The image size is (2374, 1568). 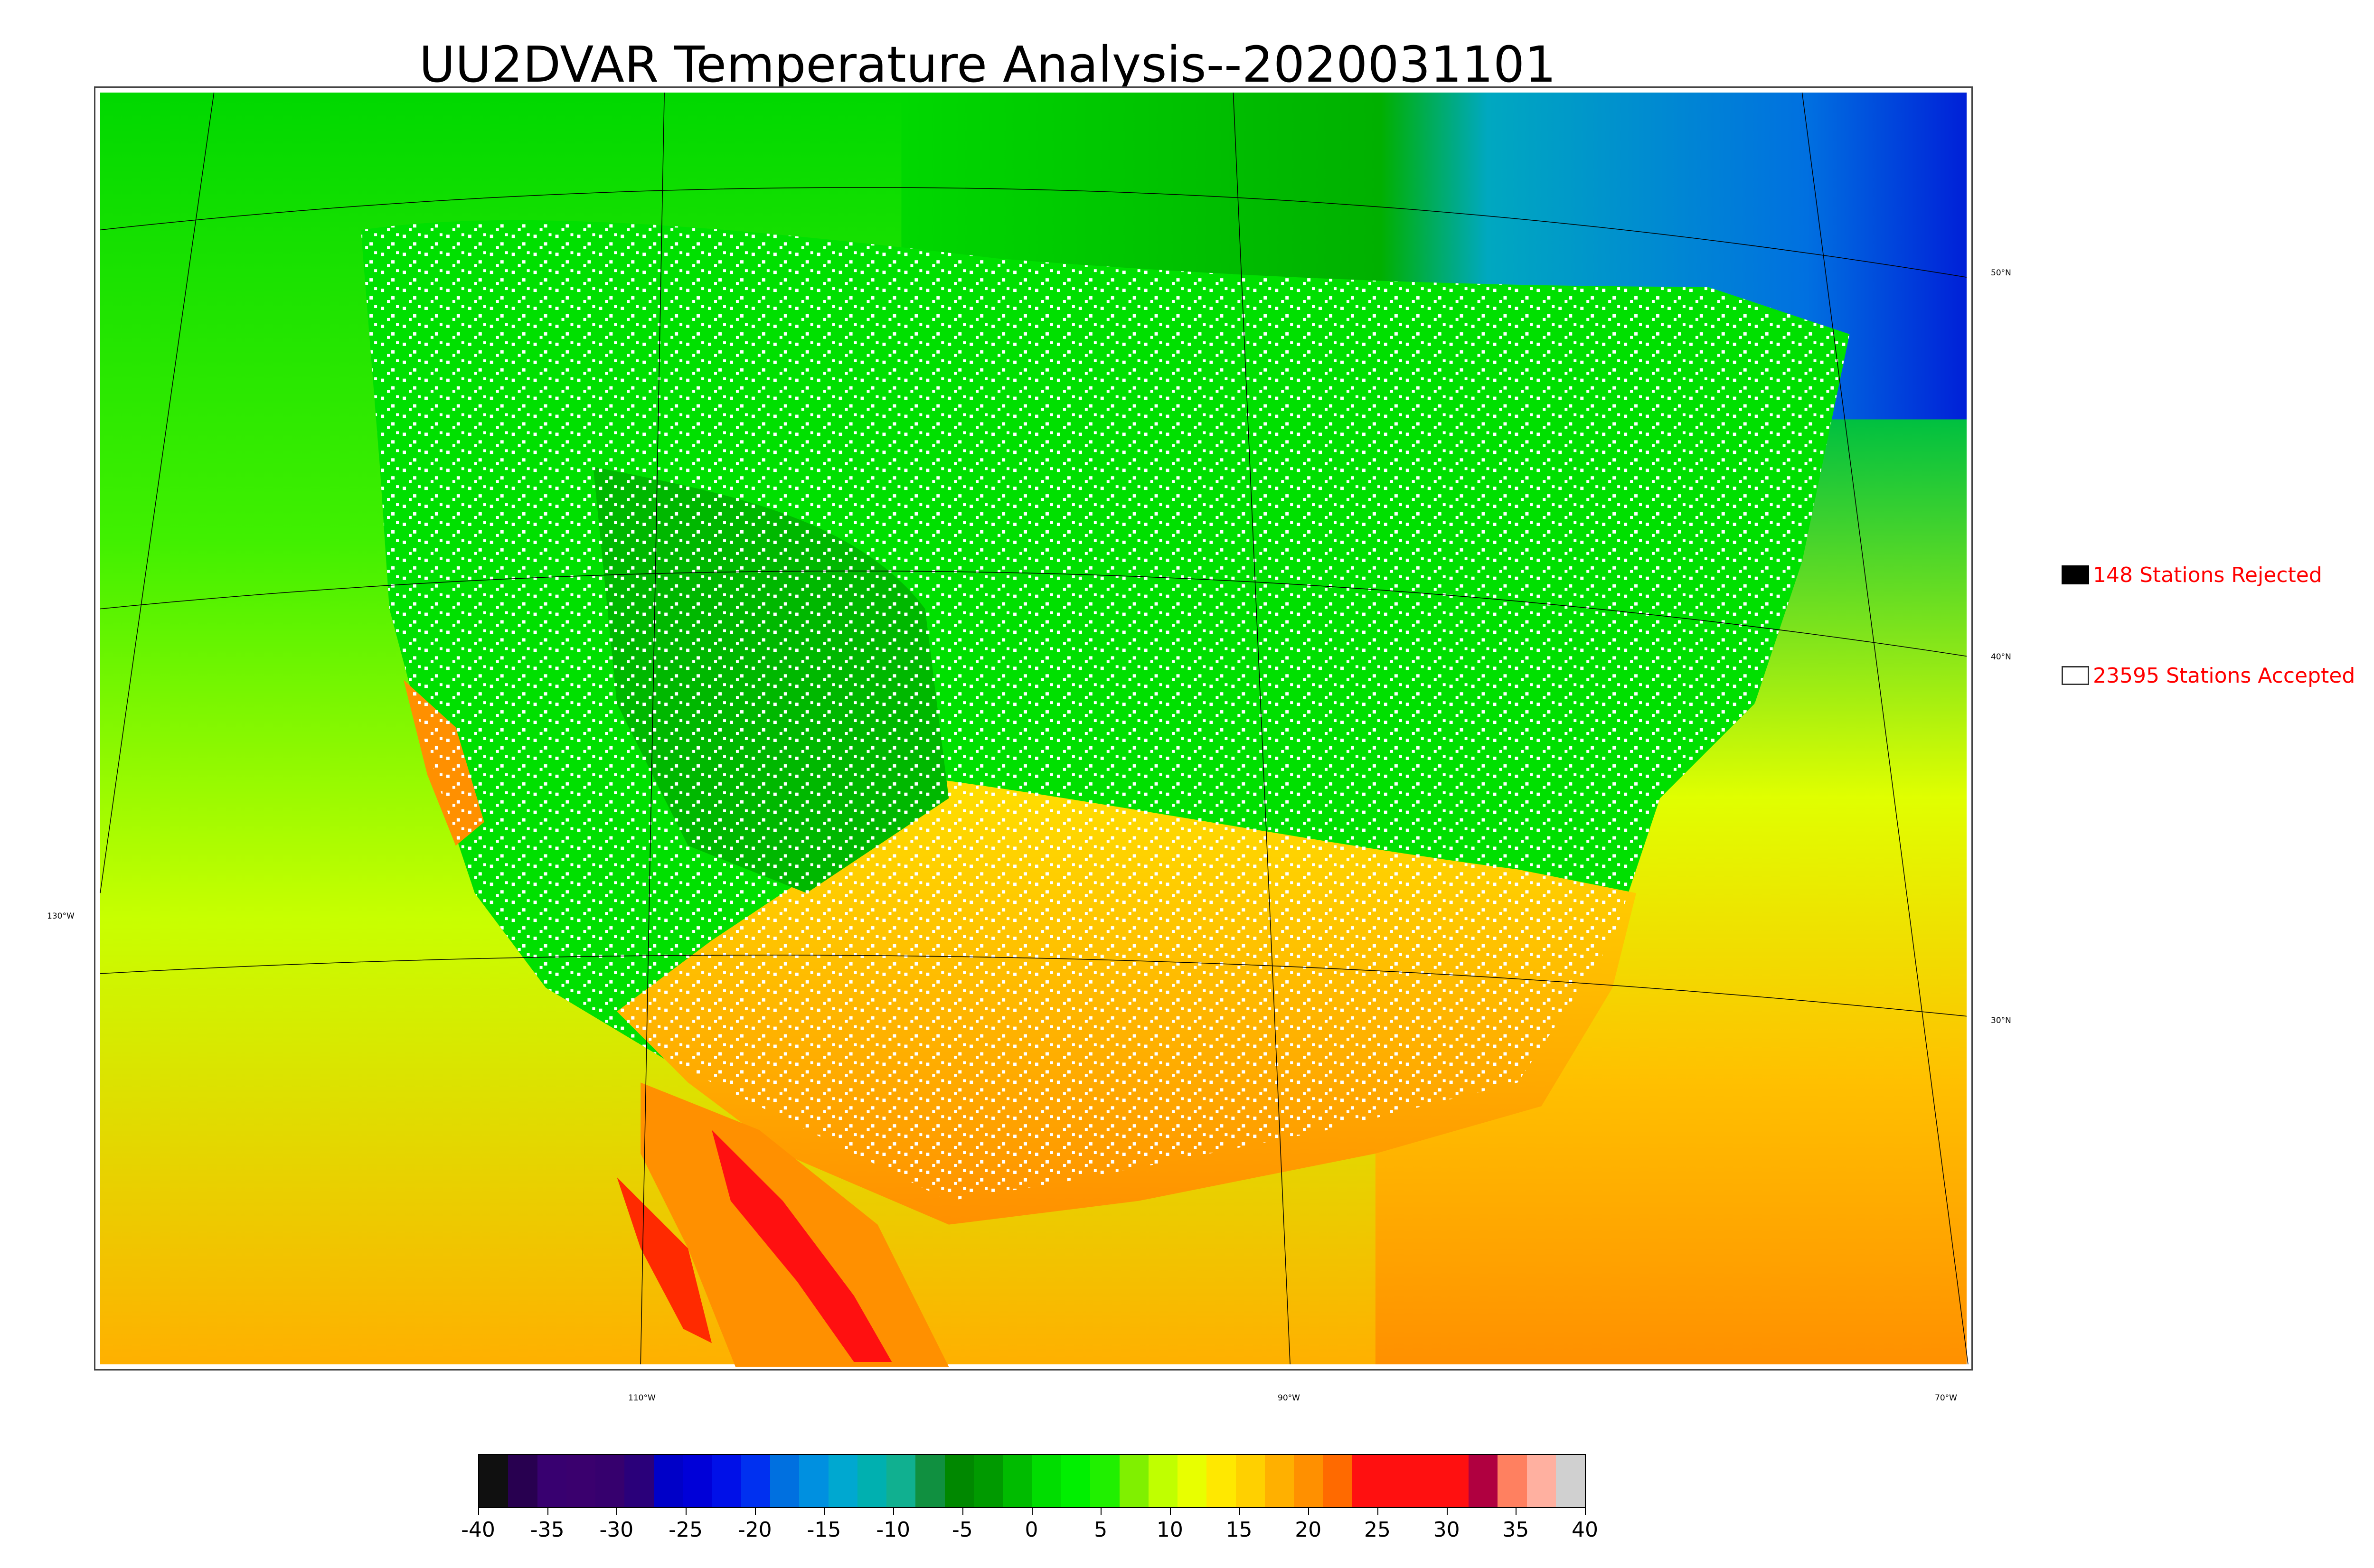 I want to click on rejected-label: 148 Stations Rejected, so click(x=2207, y=575).